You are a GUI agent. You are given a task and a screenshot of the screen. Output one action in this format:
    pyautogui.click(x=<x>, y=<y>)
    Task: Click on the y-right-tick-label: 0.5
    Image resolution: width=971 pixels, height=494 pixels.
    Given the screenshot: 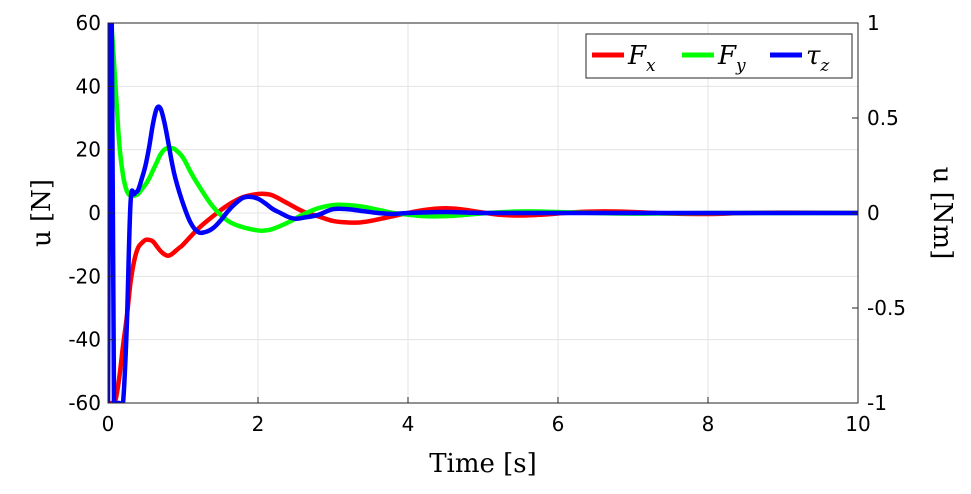 What is the action you would take?
    pyautogui.click(x=883, y=118)
    